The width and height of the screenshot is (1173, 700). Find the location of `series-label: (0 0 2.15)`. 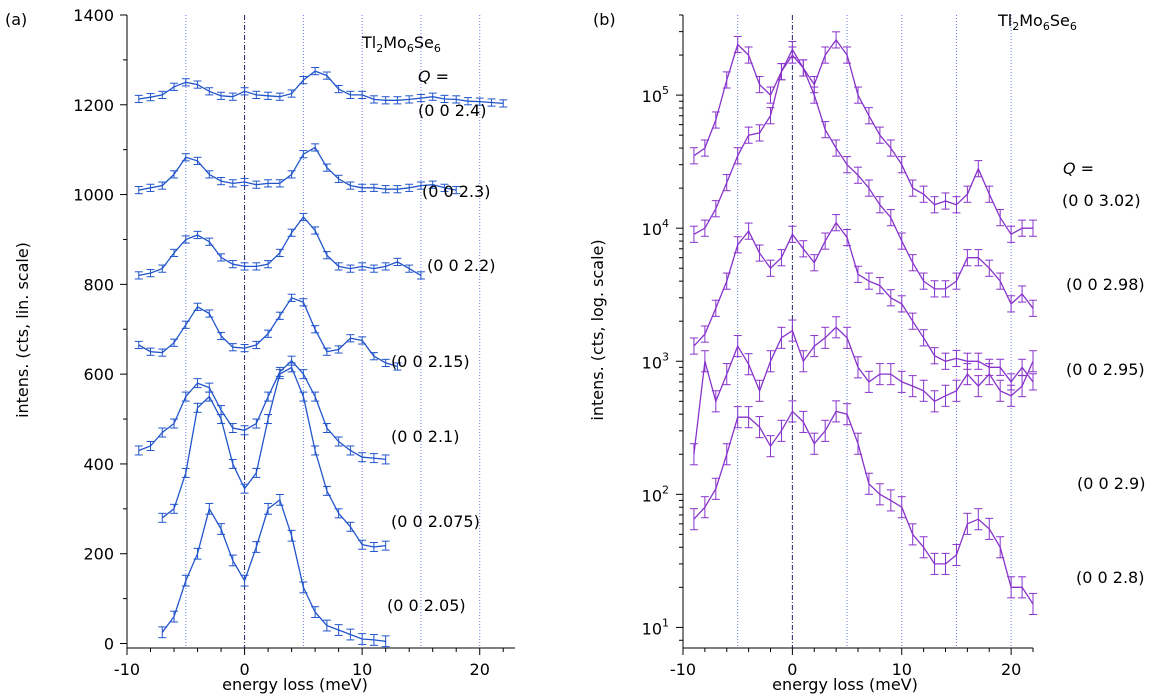

series-label: (0 0 2.15) is located at coordinates (430, 361).